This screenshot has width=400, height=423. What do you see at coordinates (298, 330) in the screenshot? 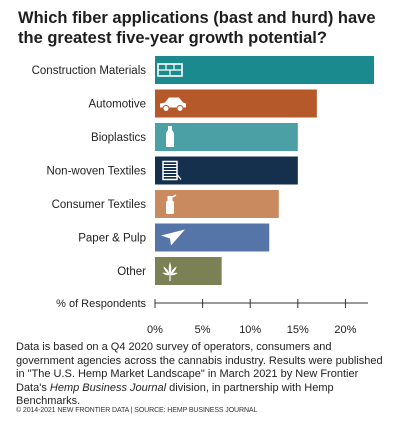
I see `x-tick-label: 15%` at bounding box center [298, 330].